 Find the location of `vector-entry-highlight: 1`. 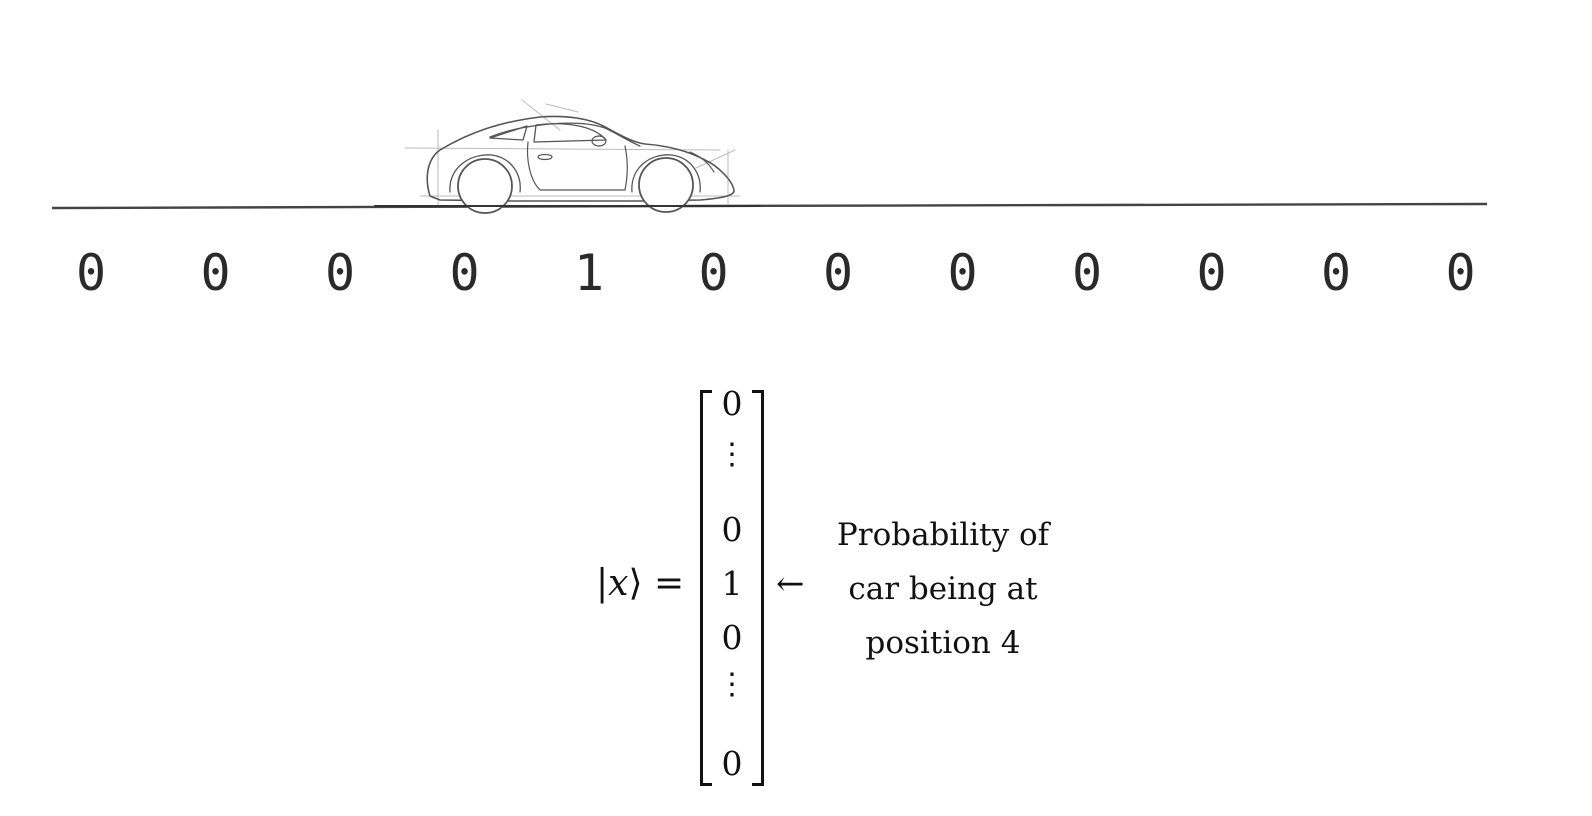

vector-entry-highlight: 1 is located at coordinates (732, 583).